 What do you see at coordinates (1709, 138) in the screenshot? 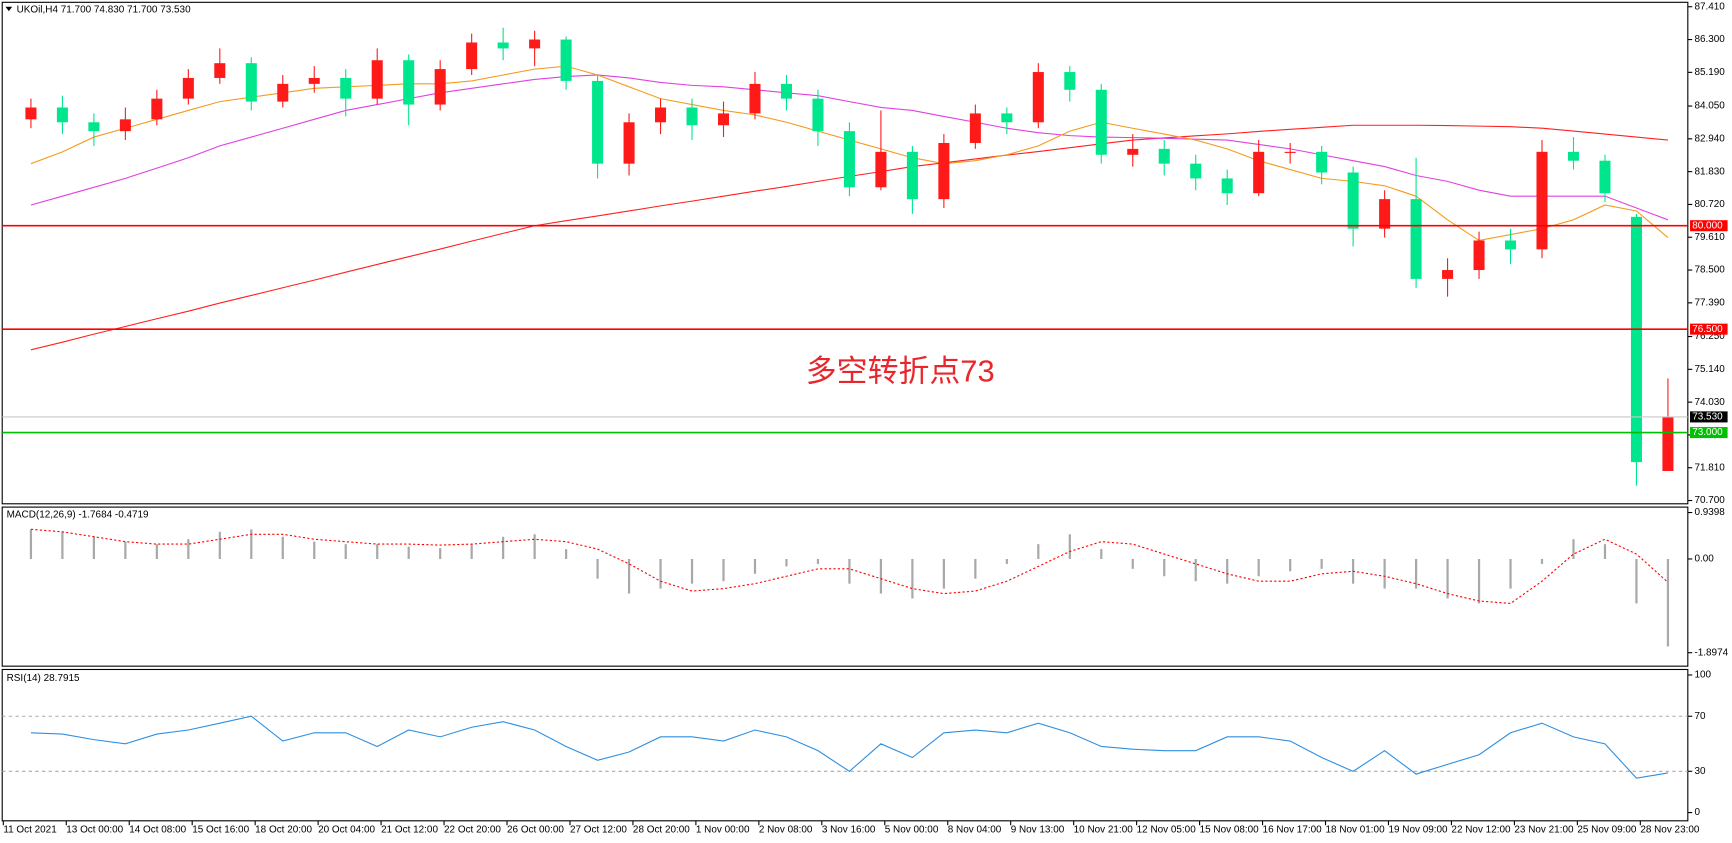
I see `y-tick-label: 82.940` at bounding box center [1709, 138].